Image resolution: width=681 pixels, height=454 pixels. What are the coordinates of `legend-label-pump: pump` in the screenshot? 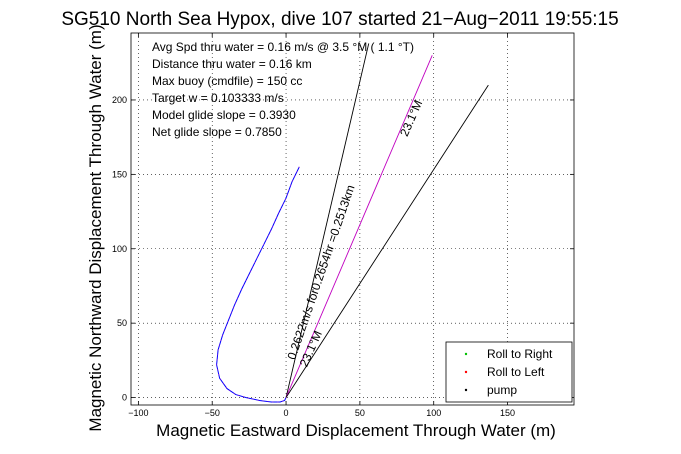 It's located at (502, 390).